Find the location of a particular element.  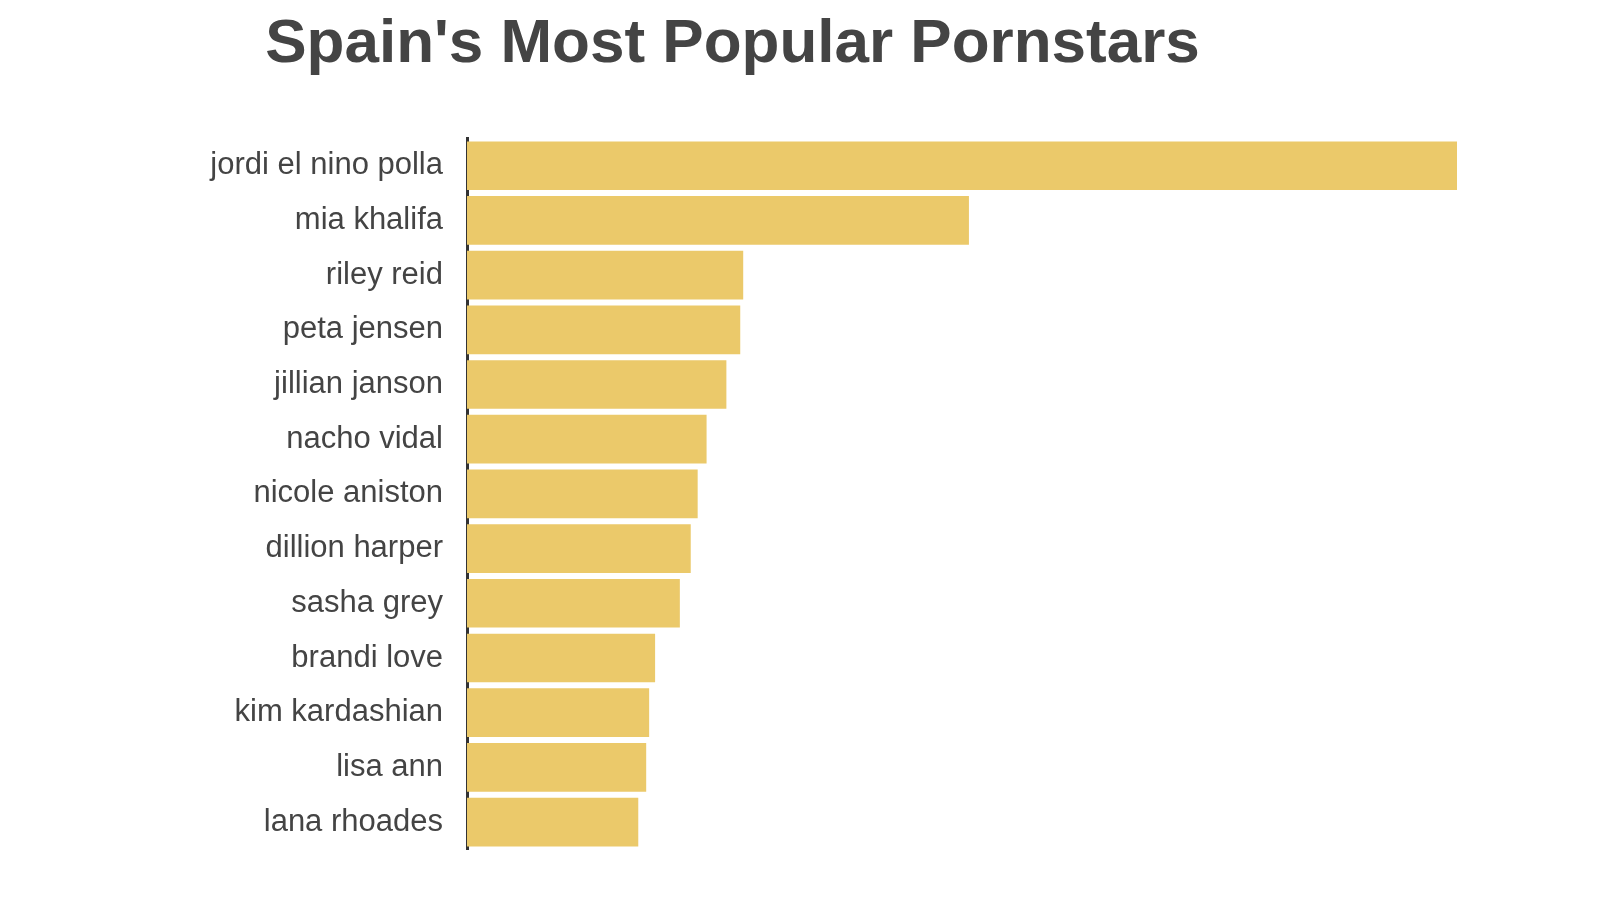

y-tick-label: lisa ann is located at coordinates (389, 765).